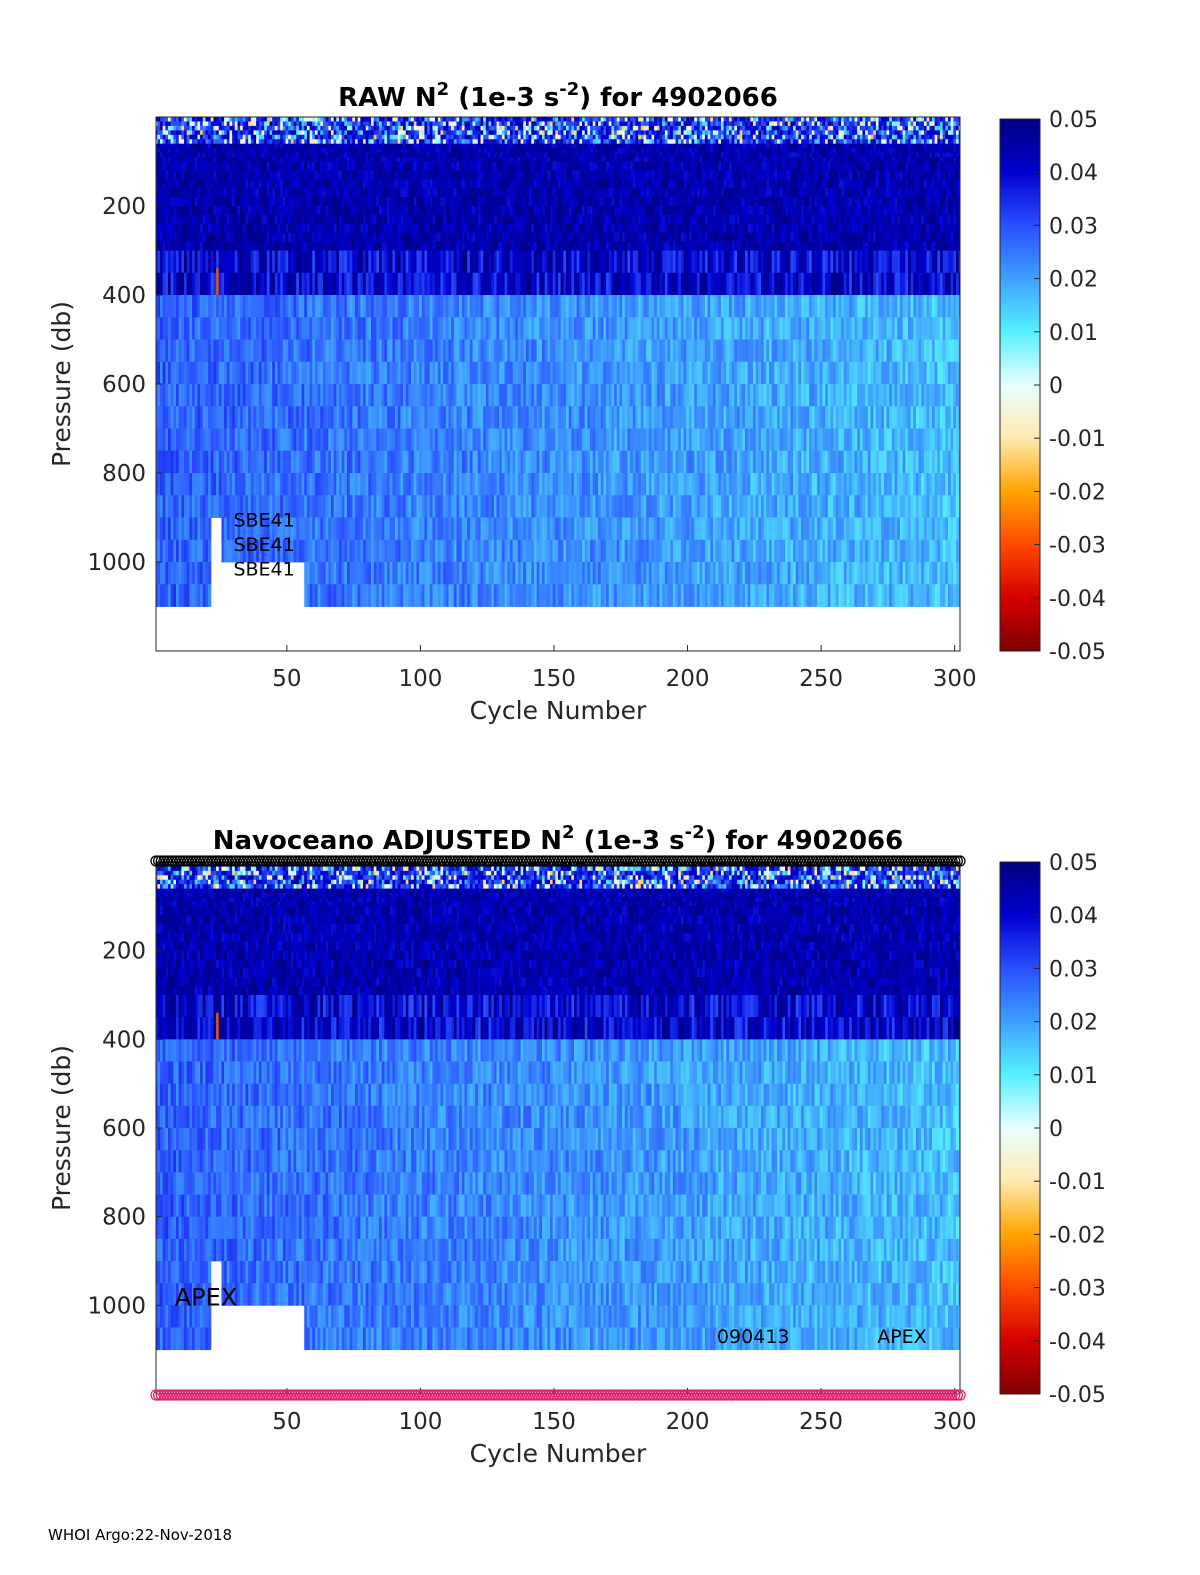  What do you see at coordinates (1073, 226) in the screenshot?
I see `colorbar-tick-label: 0.03` at bounding box center [1073, 226].